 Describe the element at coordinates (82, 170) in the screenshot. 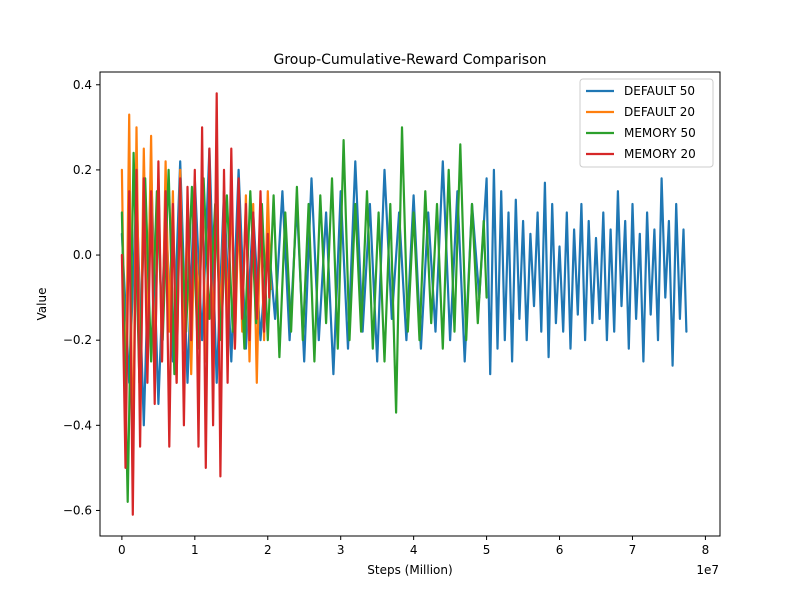

I see `y-tick-label: 0.2` at that location.